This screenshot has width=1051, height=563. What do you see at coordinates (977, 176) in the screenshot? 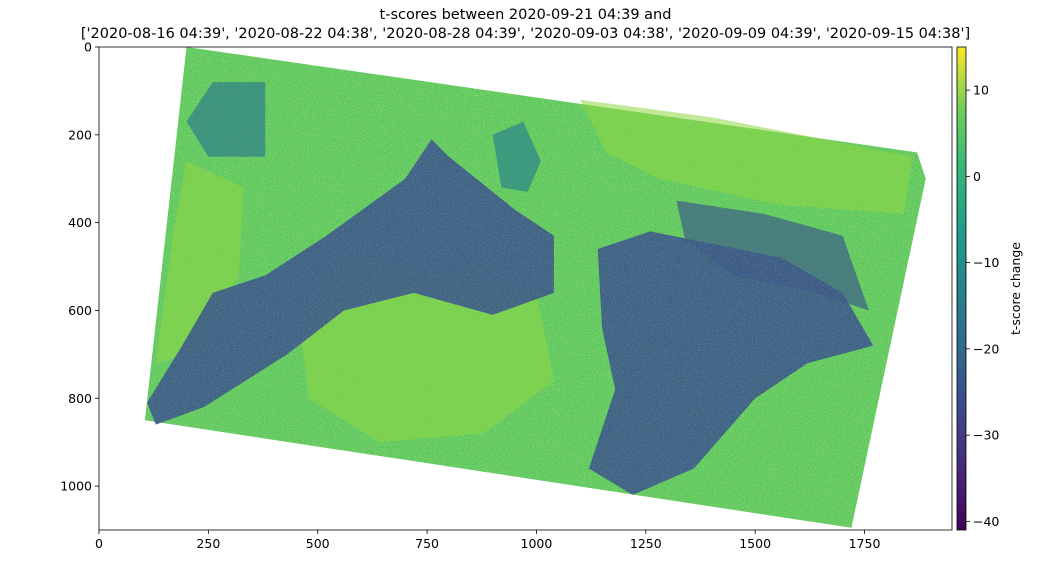
I see `colorbar-tick-label-0: 0` at bounding box center [977, 176].